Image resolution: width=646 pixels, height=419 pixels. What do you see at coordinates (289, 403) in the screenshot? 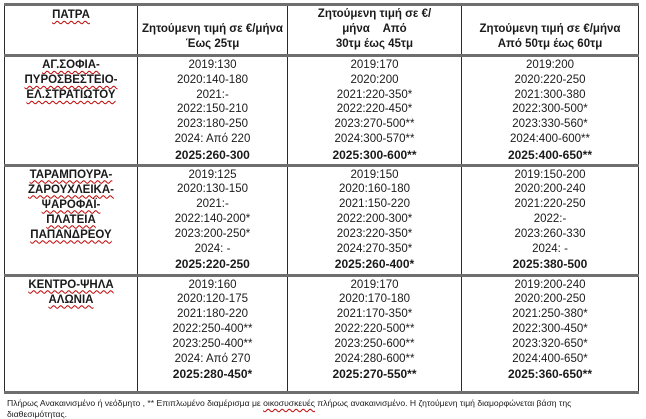
I see `footnote-misspelled-word: οικοσυσκευές` at bounding box center [289, 403].